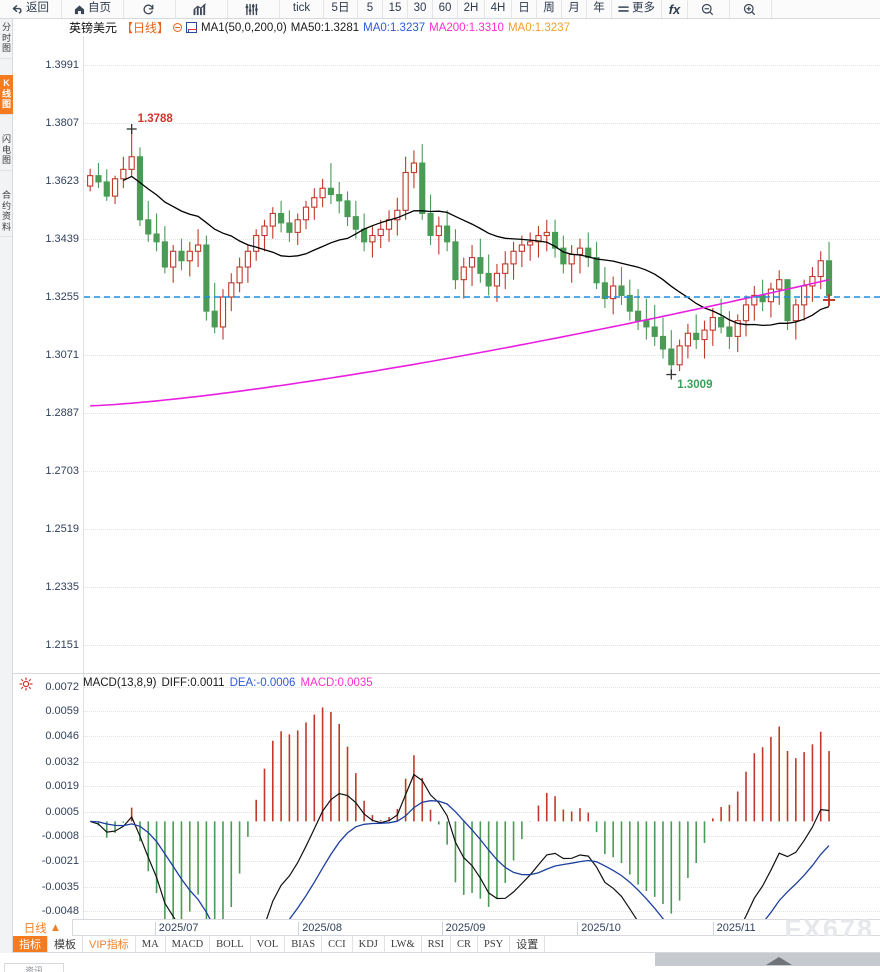 This screenshot has height=972, width=880. What do you see at coordinates (320, 928) in the screenshot?
I see `date-tick-label: 2025/08` at bounding box center [320, 928].